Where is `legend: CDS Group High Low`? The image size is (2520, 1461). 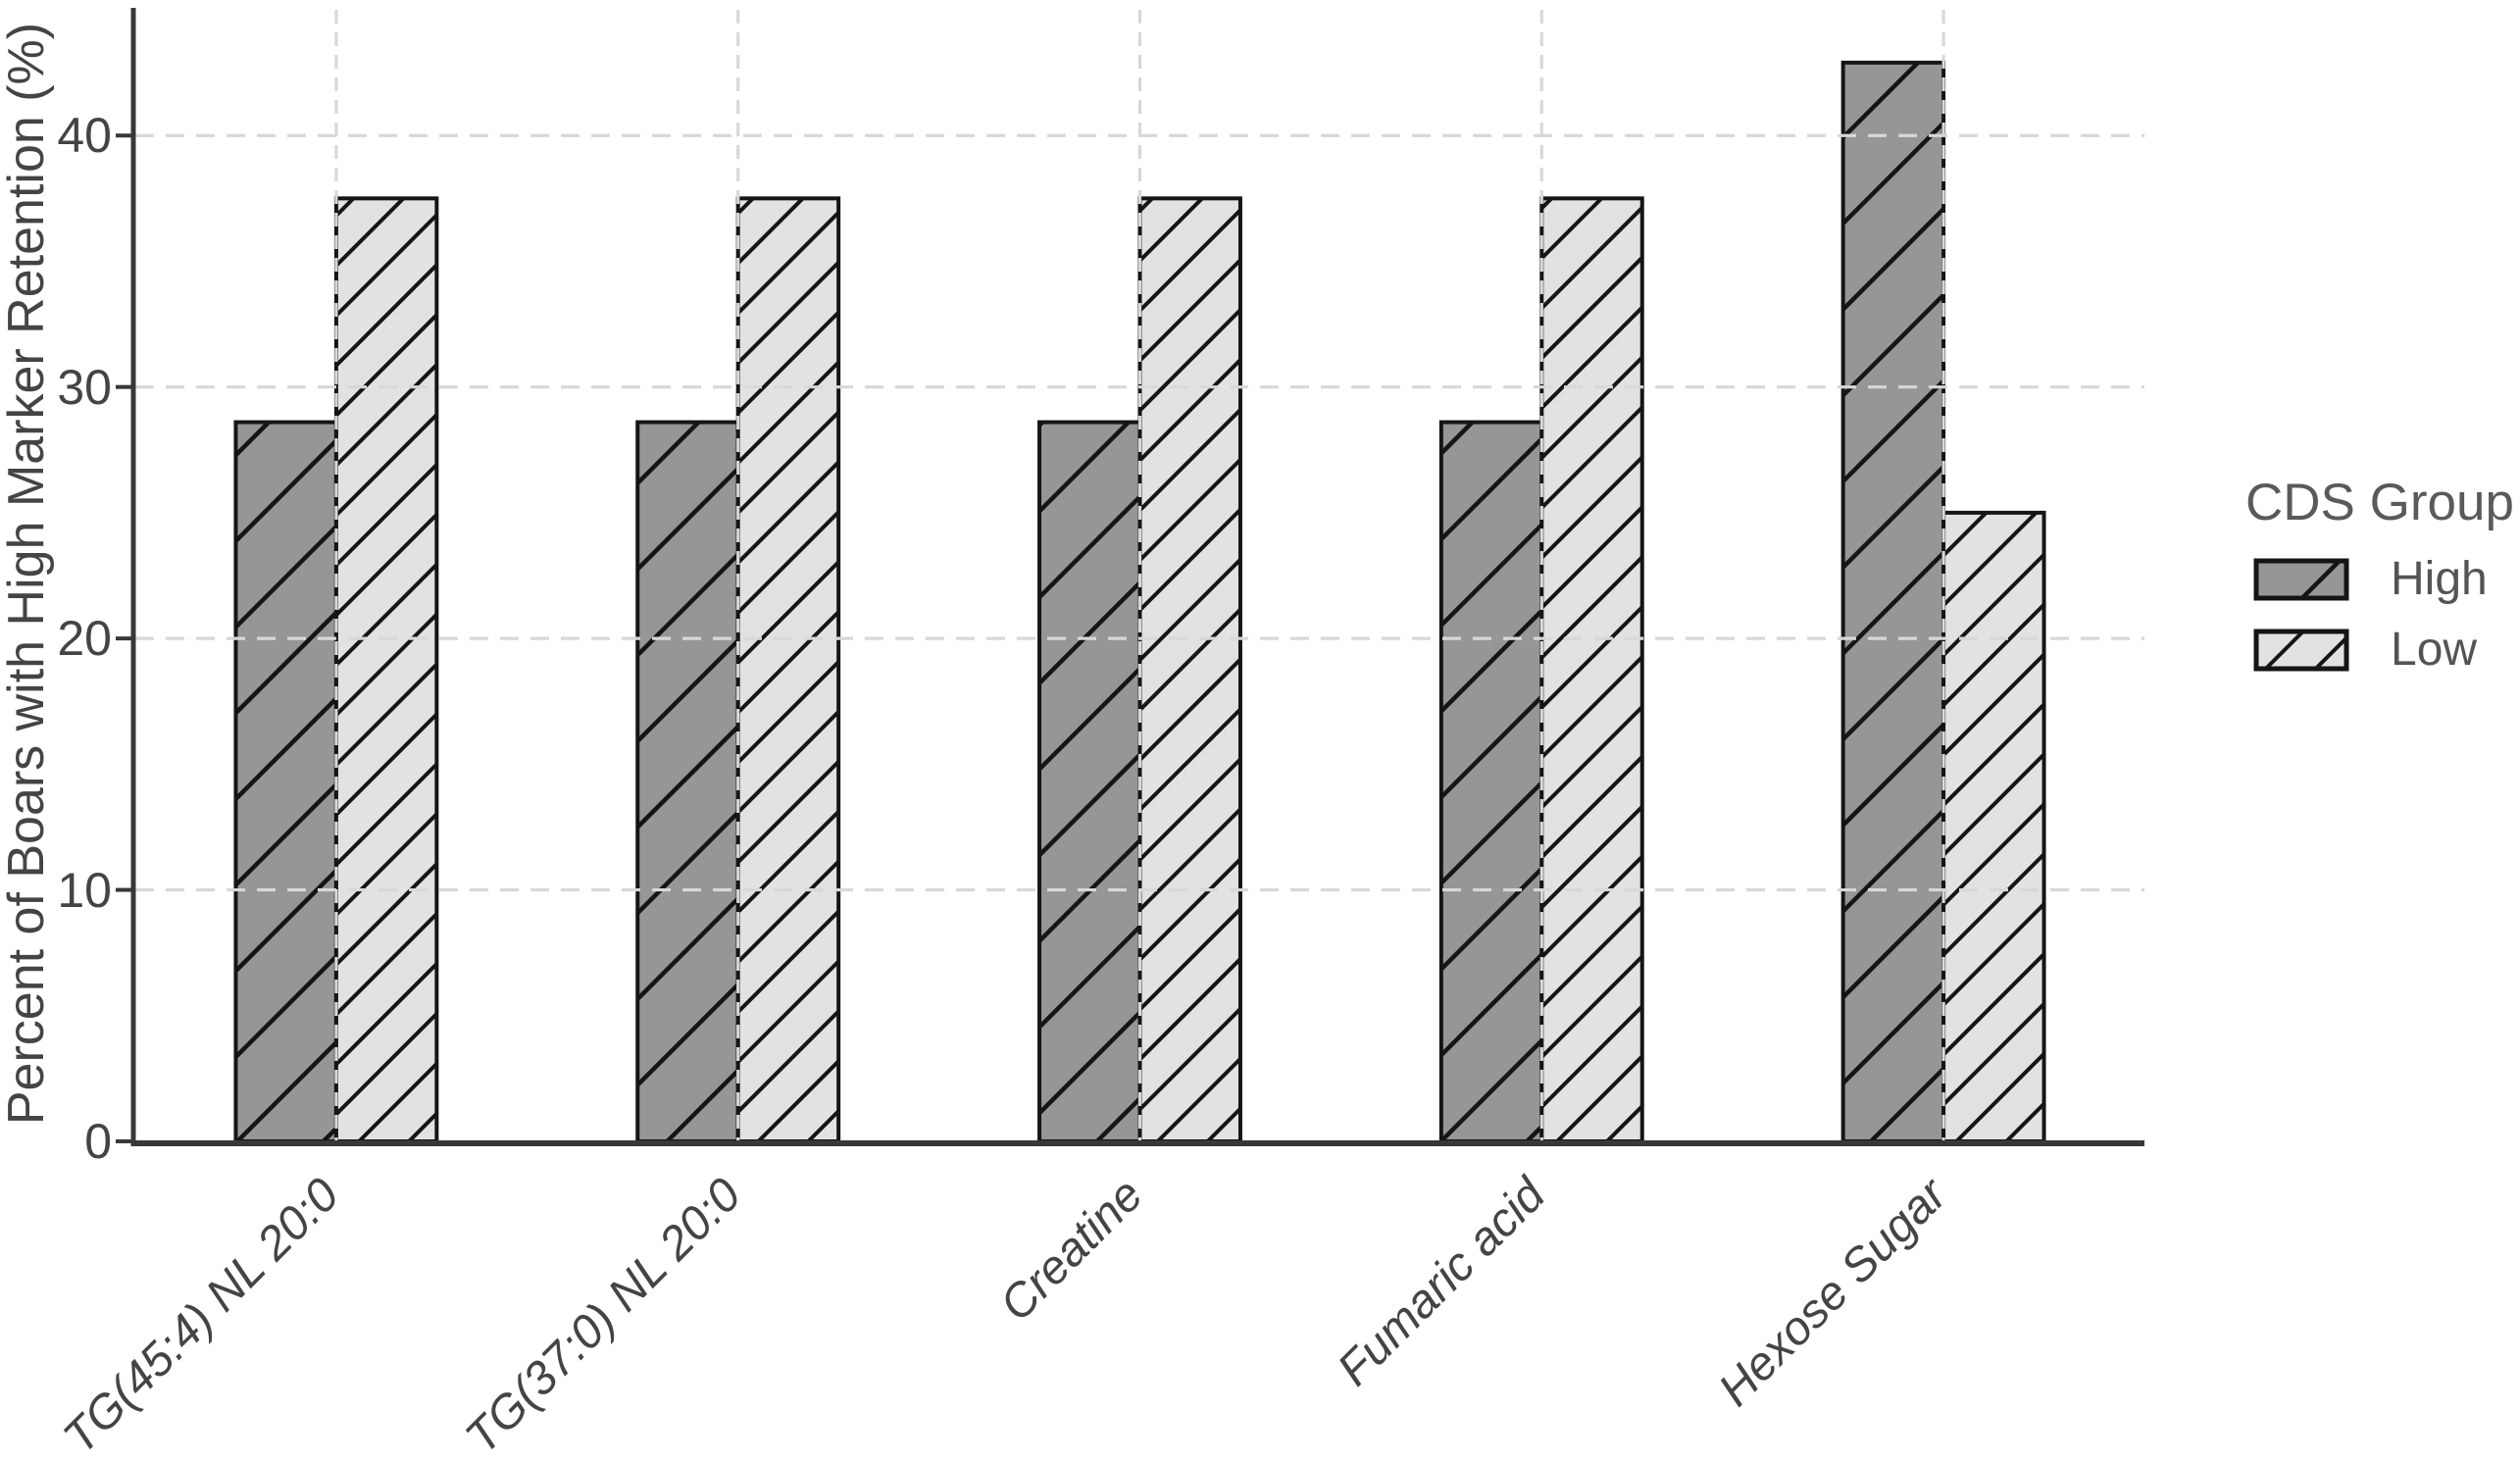
legend: CDS Group High Low is located at coordinates (2379, 574).